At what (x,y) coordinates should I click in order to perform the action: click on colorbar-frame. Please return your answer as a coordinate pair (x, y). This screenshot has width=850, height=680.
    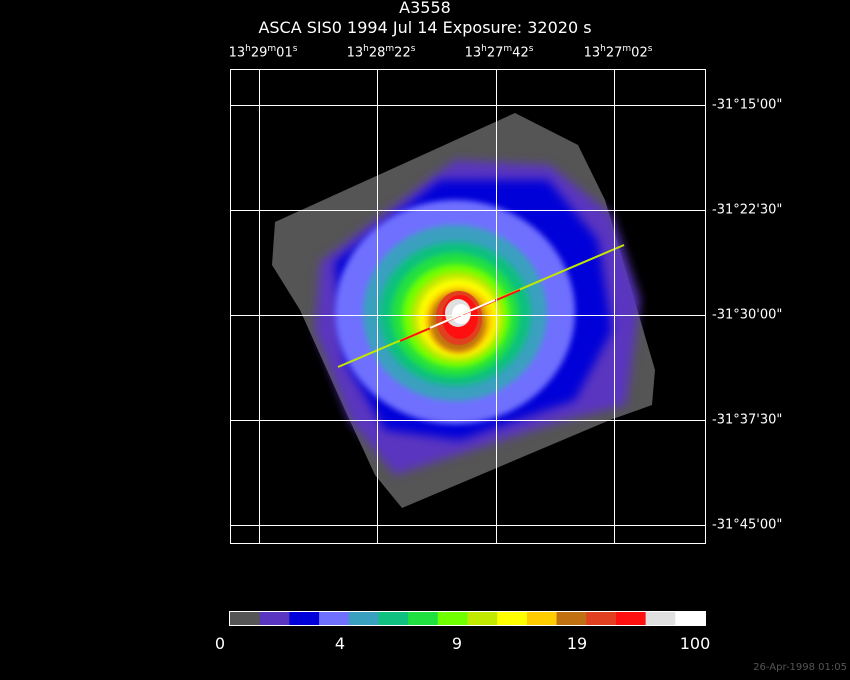
    Looking at the image, I should click on (467, 618).